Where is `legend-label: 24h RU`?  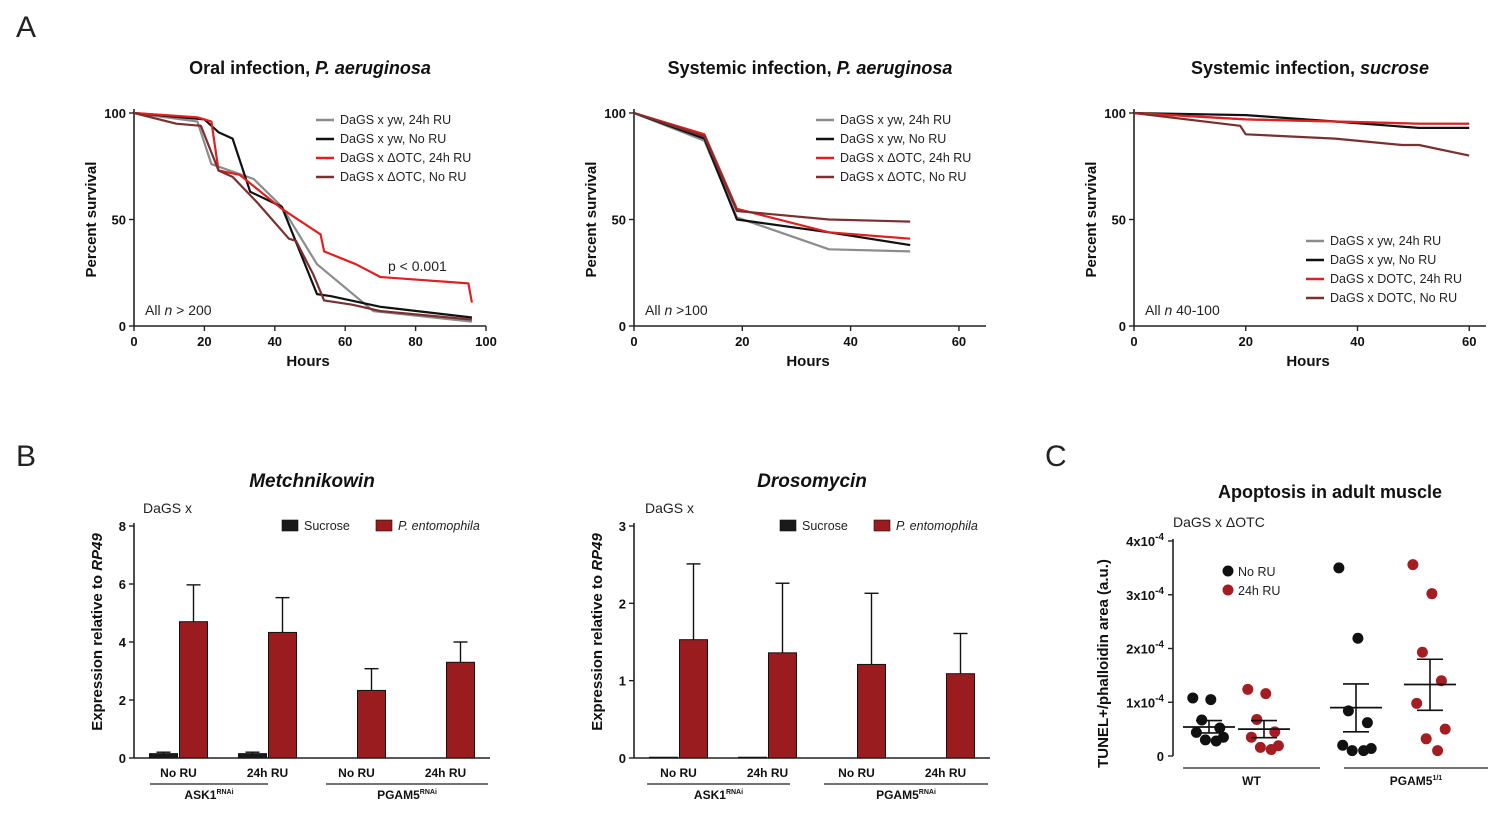 legend-label: 24h RU is located at coordinates (1259, 591).